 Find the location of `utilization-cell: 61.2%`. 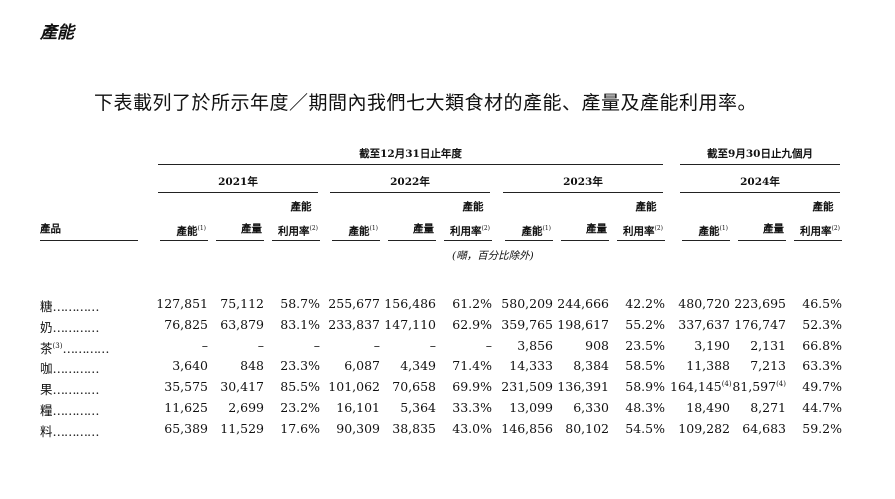

utilization-cell: 61.2% is located at coordinates (472, 303).